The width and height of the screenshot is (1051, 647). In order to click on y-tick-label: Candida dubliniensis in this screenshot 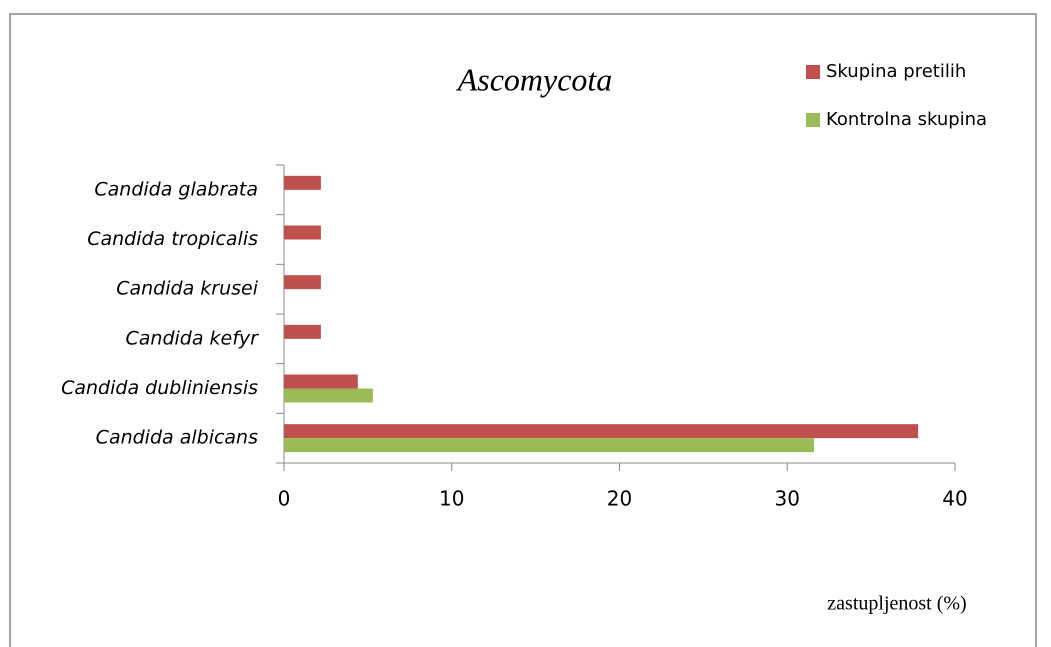, I will do `click(159, 388)`.